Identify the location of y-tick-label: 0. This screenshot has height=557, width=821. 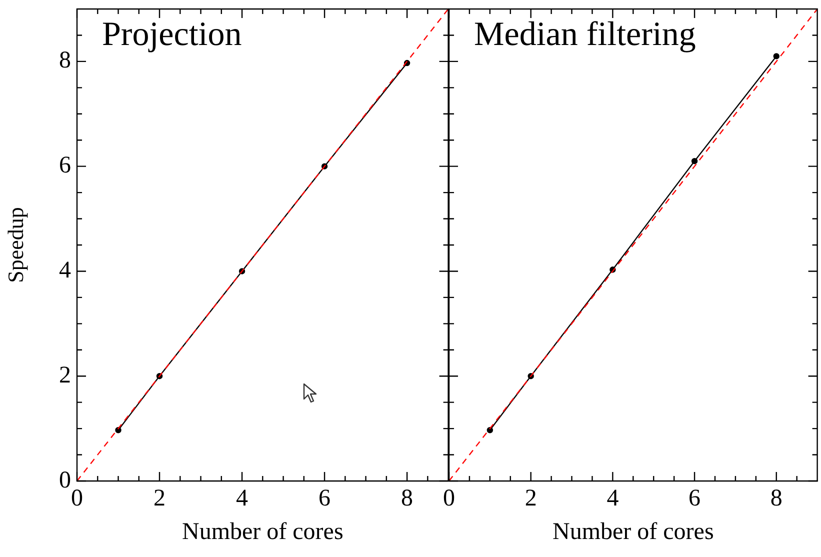
(65, 480).